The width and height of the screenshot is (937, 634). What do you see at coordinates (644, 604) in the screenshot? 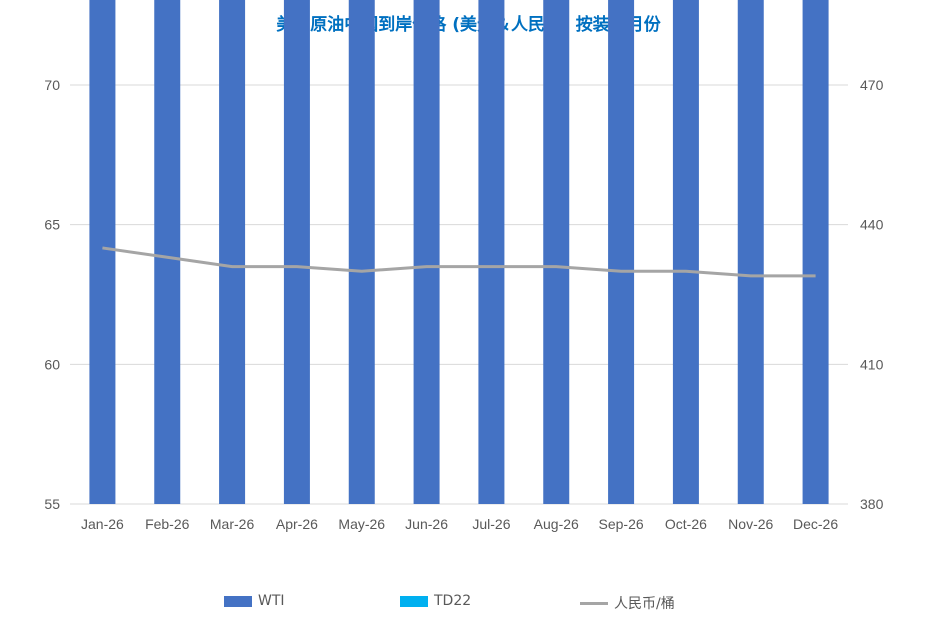
I see `legend-label-rmb: 人民币/桶` at bounding box center [644, 604].